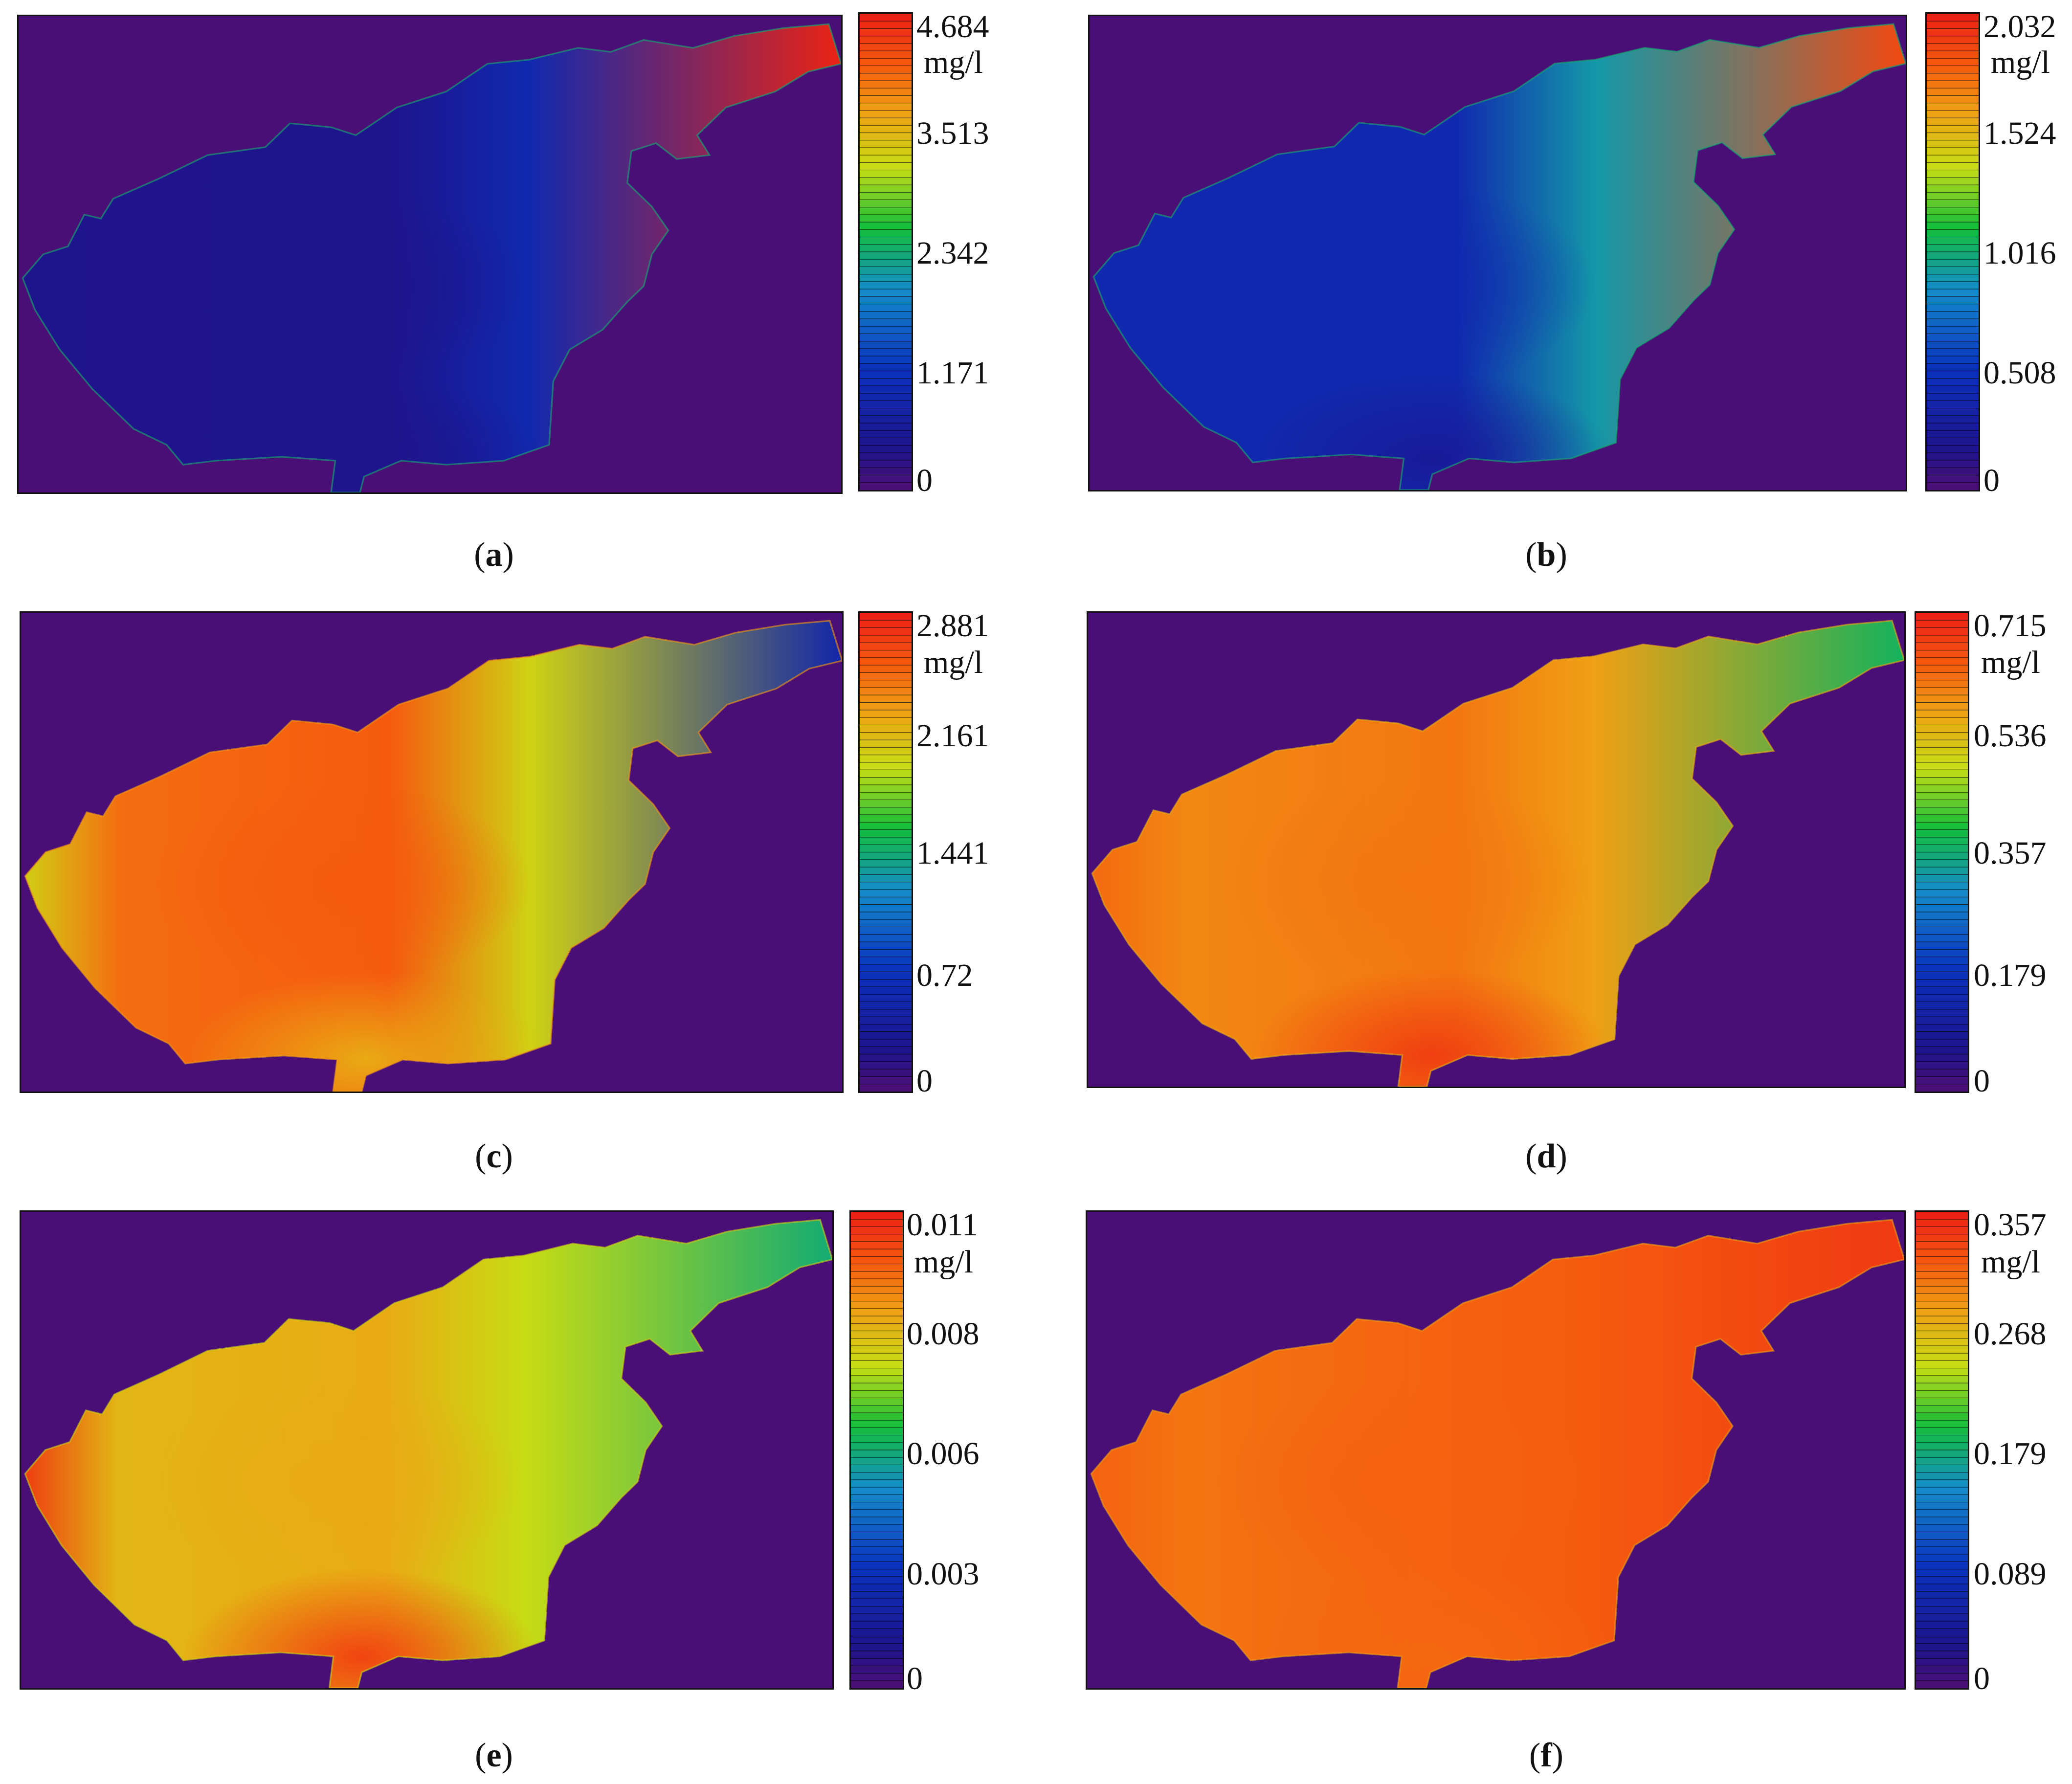 The image size is (2072, 1784). What do you see at coordinates (364, 433) in the screenshot?
I see `south-outlet-a` at bounding box center [364, 433].